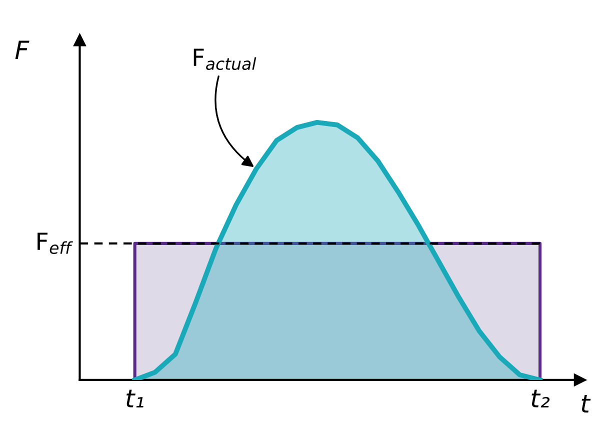 Image resolution: width=595 pixels, height=425 pixels. Describe the element at coordinates (55, 243) in the screenshot. I see `ref-line-label: F$_{eff}$` at that location.